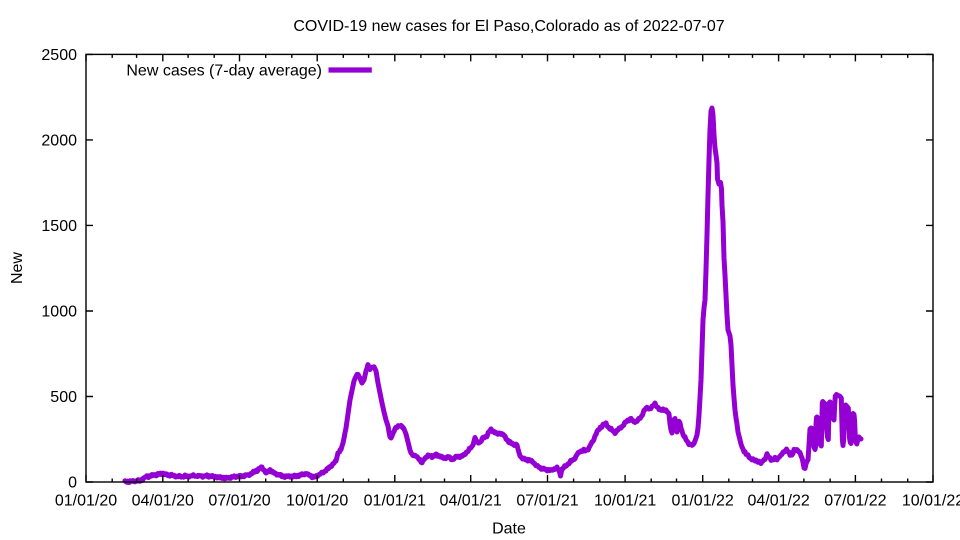  I want to click on svg-text: 10/01/22, so click(931, 501).